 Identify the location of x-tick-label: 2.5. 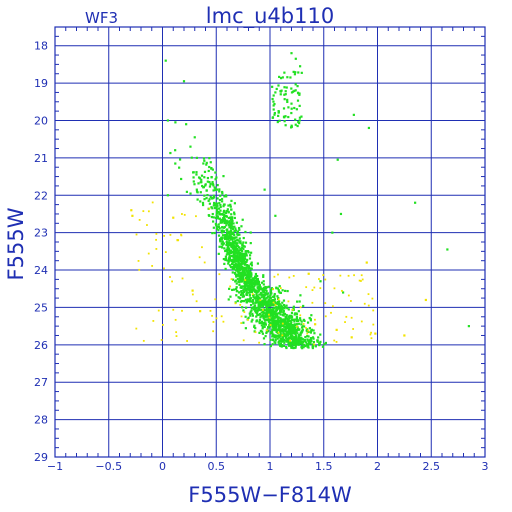
(432, 466).